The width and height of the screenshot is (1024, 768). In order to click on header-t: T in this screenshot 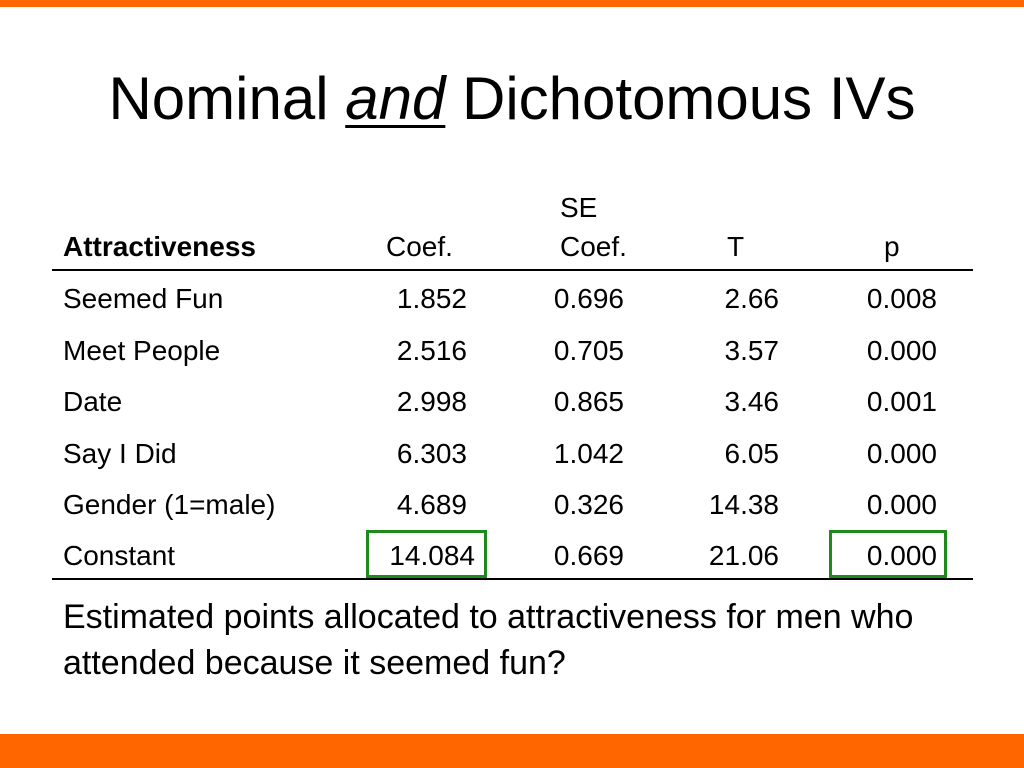, I will do `click(736, 246)`.